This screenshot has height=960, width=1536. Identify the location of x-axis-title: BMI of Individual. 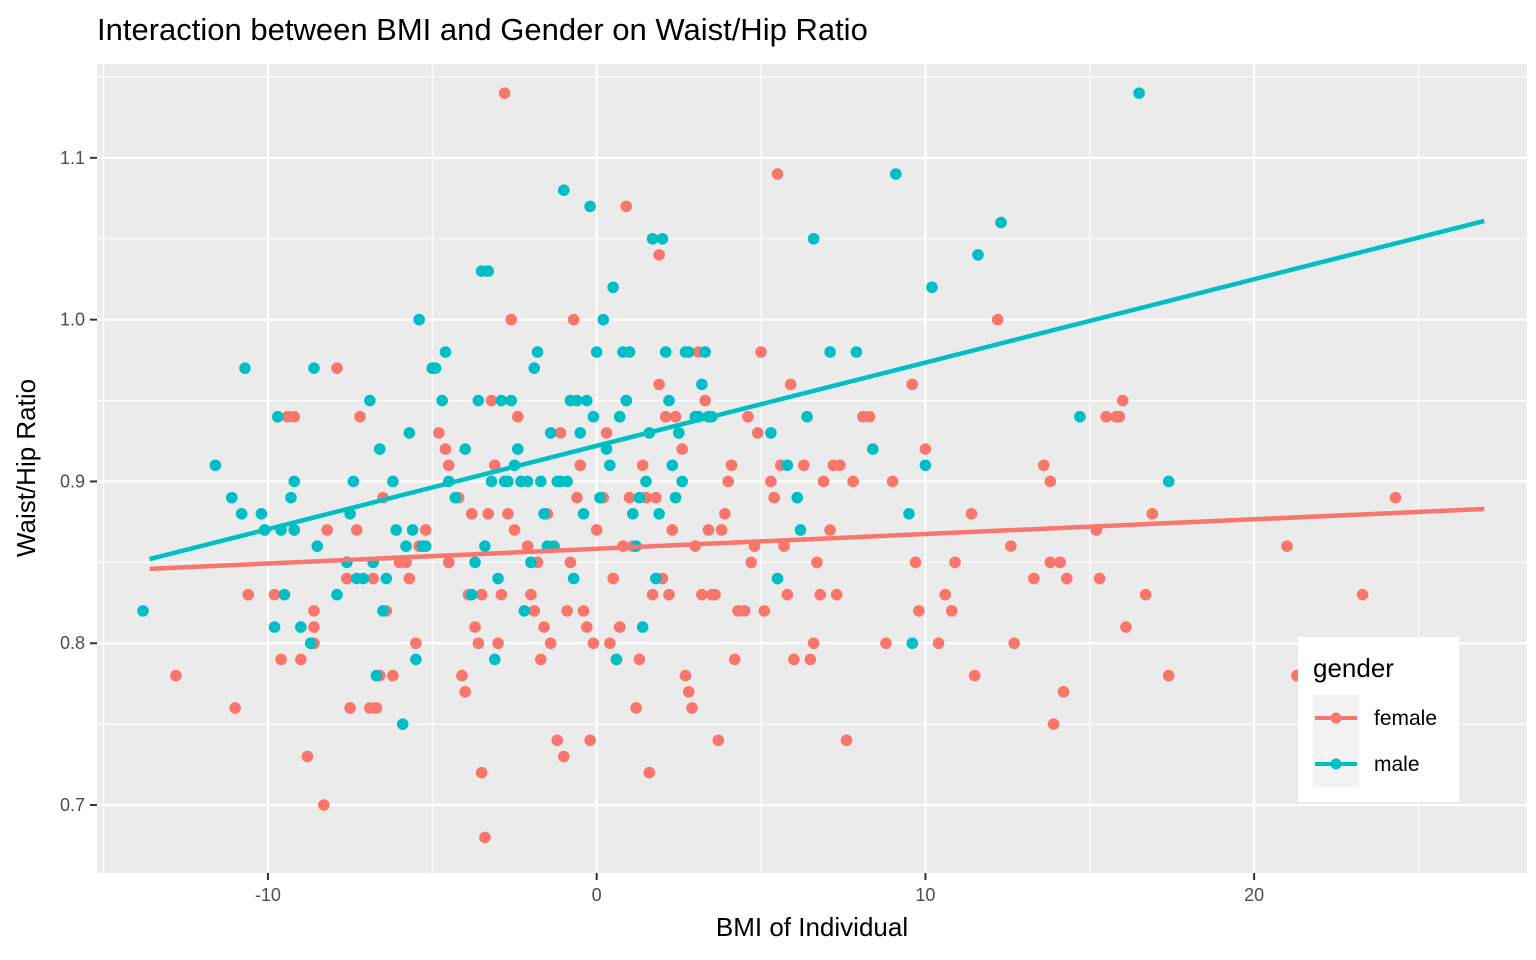
(812, 927).